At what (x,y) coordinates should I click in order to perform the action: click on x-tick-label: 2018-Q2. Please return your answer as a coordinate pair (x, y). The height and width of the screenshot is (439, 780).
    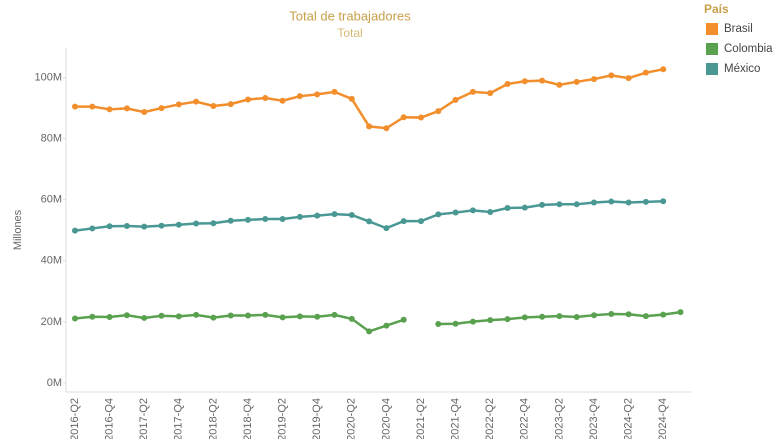
    Looking at the image, I should click on (213, 418).